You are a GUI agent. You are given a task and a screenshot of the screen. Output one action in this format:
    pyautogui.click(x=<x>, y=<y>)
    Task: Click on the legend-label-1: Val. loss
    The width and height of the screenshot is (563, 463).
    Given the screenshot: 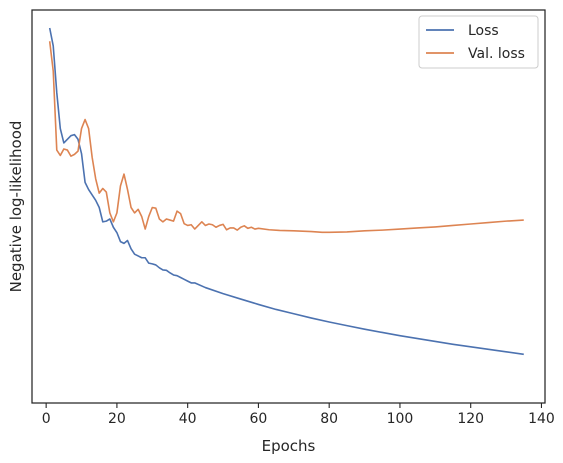 What is the action you would take?
    pyautogui.click(x=496, y=54)
    